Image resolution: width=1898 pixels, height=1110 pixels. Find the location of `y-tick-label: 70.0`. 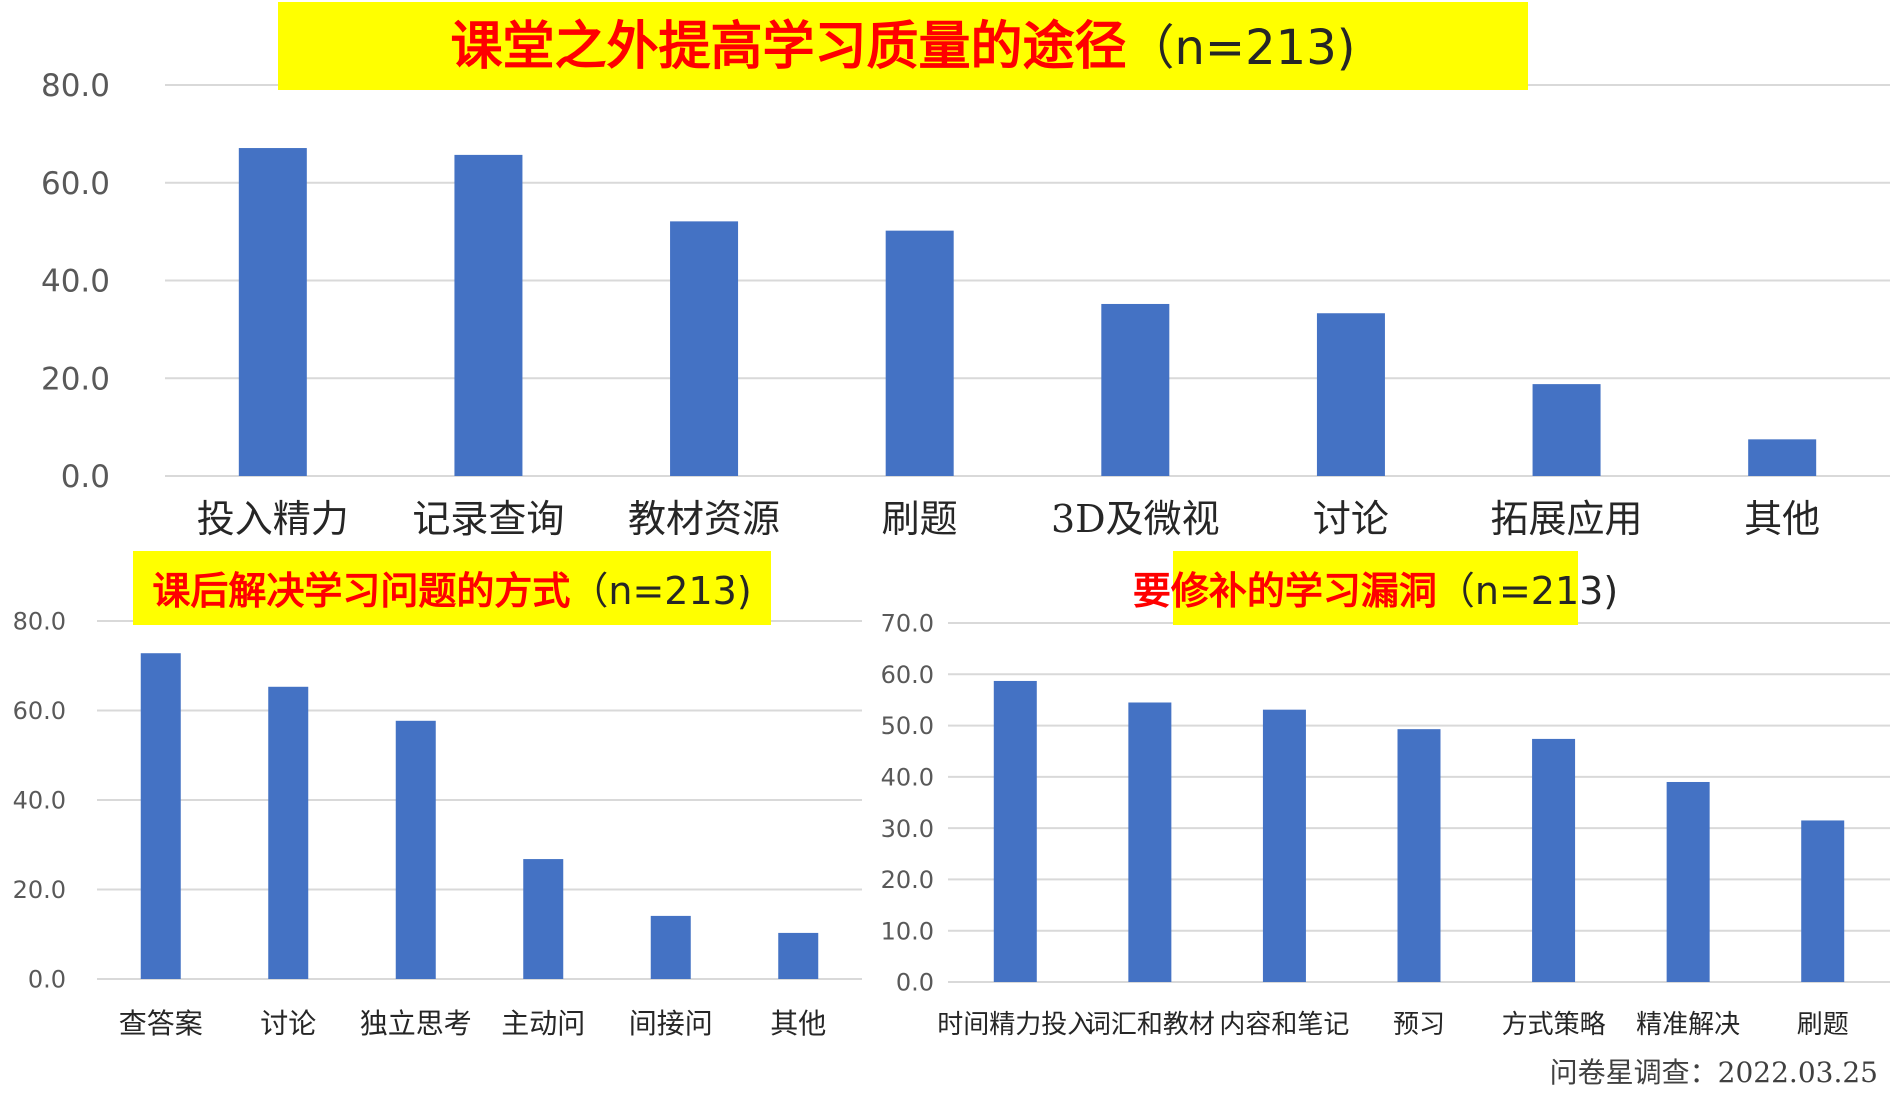

y-tick-label: 70.0 is located at coordinates (907, 624).